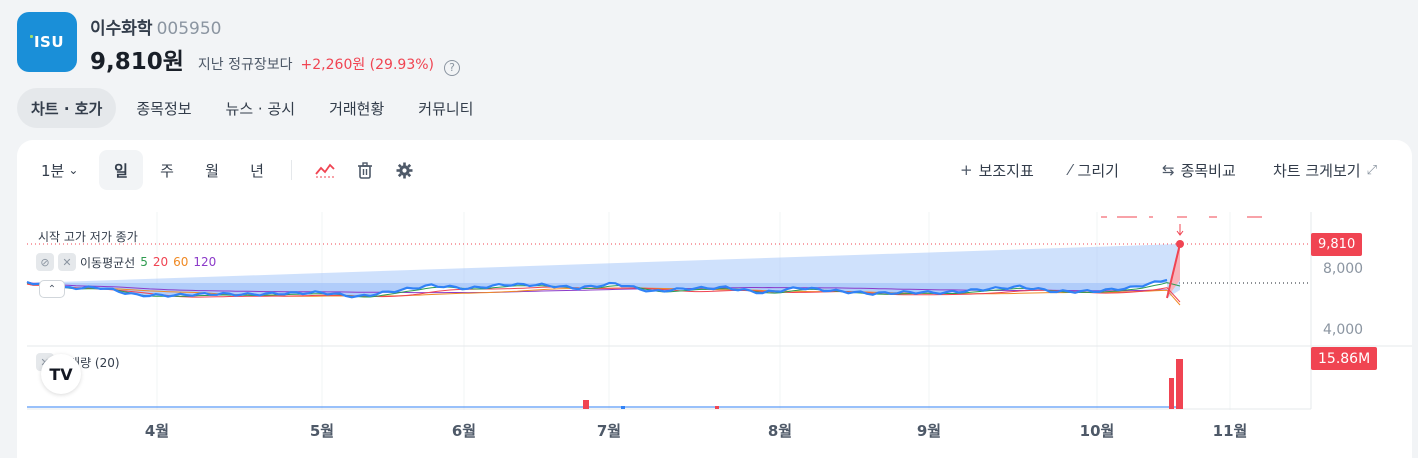  Describe the element at coordinates (189, 29) in the screenshot. I see `stock-code: 005950` at that location.